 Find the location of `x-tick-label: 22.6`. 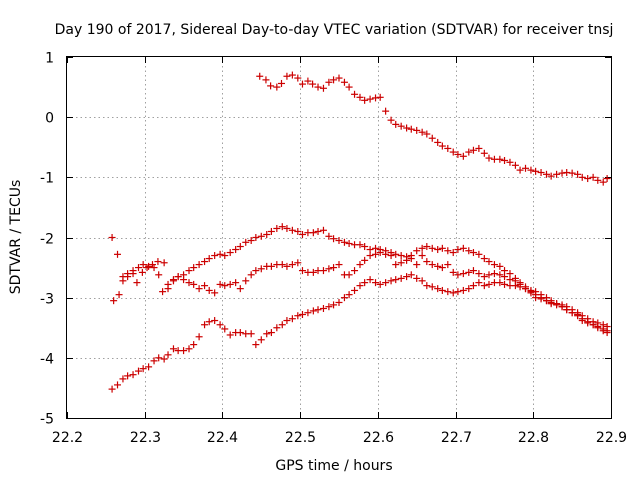

x-tick-label: 22.6 is located at coordinates (378, 438).